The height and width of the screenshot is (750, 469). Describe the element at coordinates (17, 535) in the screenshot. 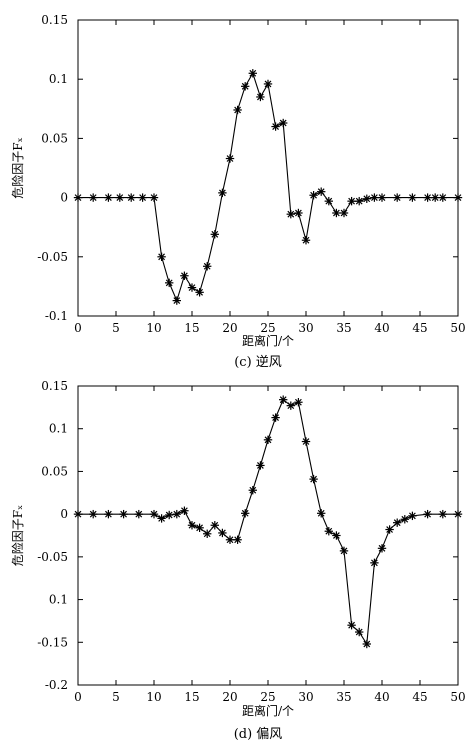

I see `y-axis-label: 危险因子Fₓ` at that location.